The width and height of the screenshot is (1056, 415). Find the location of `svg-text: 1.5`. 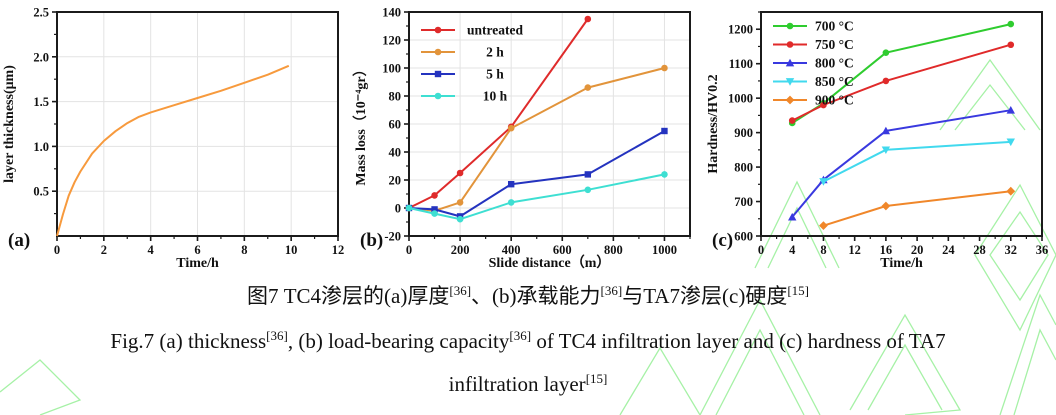

svg-text: 1.5 is located at coordinates (41, 102).